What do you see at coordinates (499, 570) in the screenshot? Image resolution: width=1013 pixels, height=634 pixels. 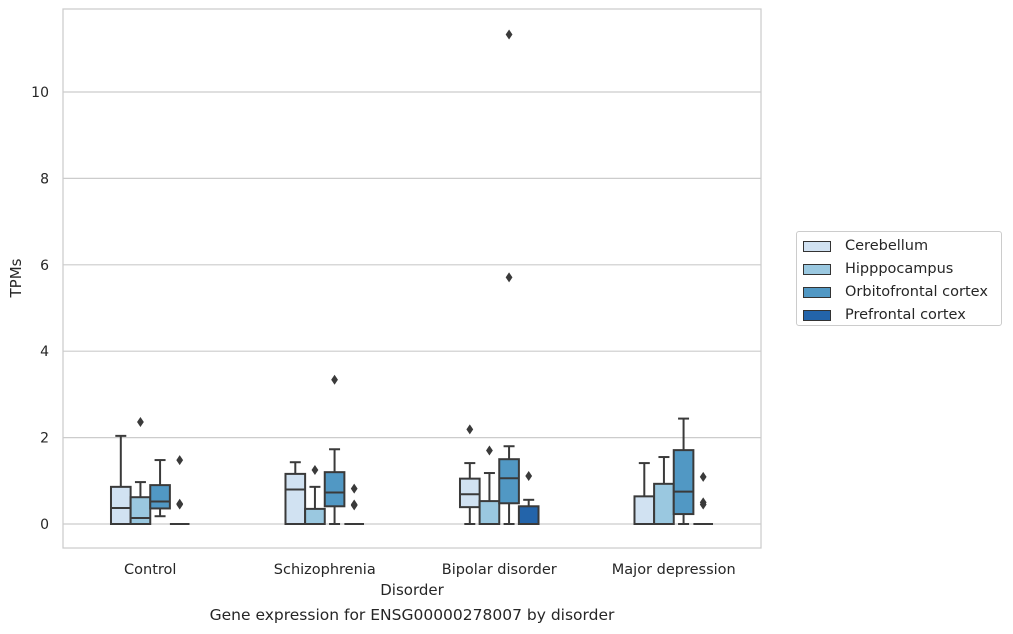 I see `x-tick-label: Bipolar disorder` at bounding box center [499, 570].